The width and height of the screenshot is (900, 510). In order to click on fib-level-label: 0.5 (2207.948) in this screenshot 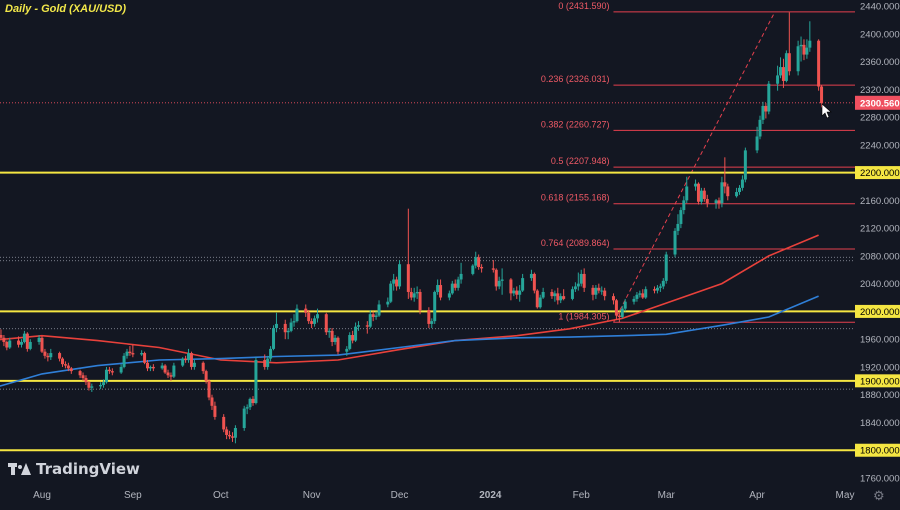, I will do `click(580, 161)`.